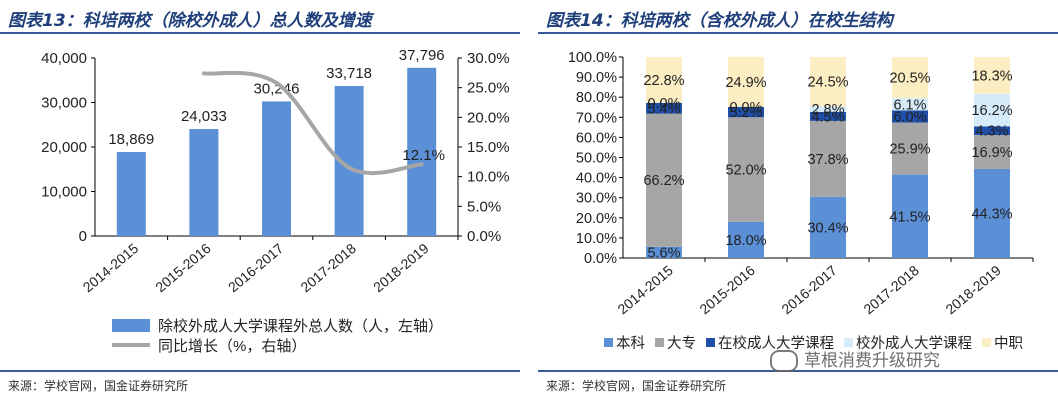 This screenshot has height=407, width=1058. I want to click on source-rule, so click(798, 371).